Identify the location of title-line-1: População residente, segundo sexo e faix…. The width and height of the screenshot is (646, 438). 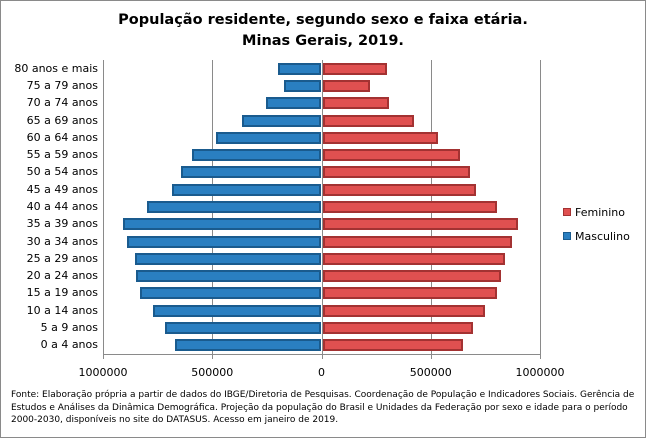
(323, 20).